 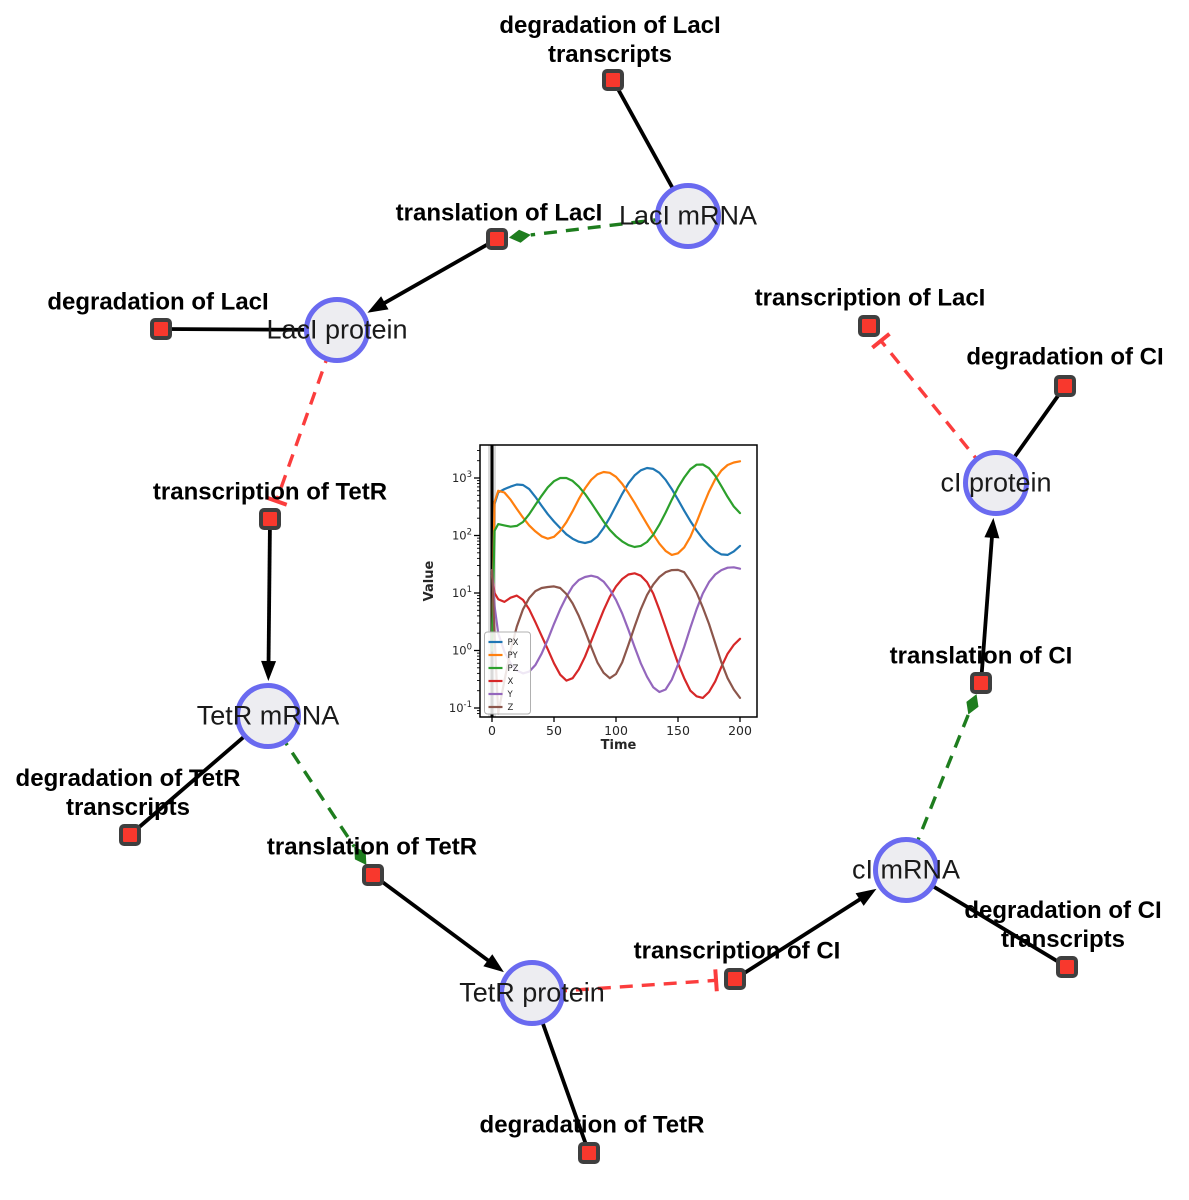 What do you see at coordinates (589, 1153) in the screenshot?
I see `reaction-node-deg-tetr` at bounding box center [589, 1153].